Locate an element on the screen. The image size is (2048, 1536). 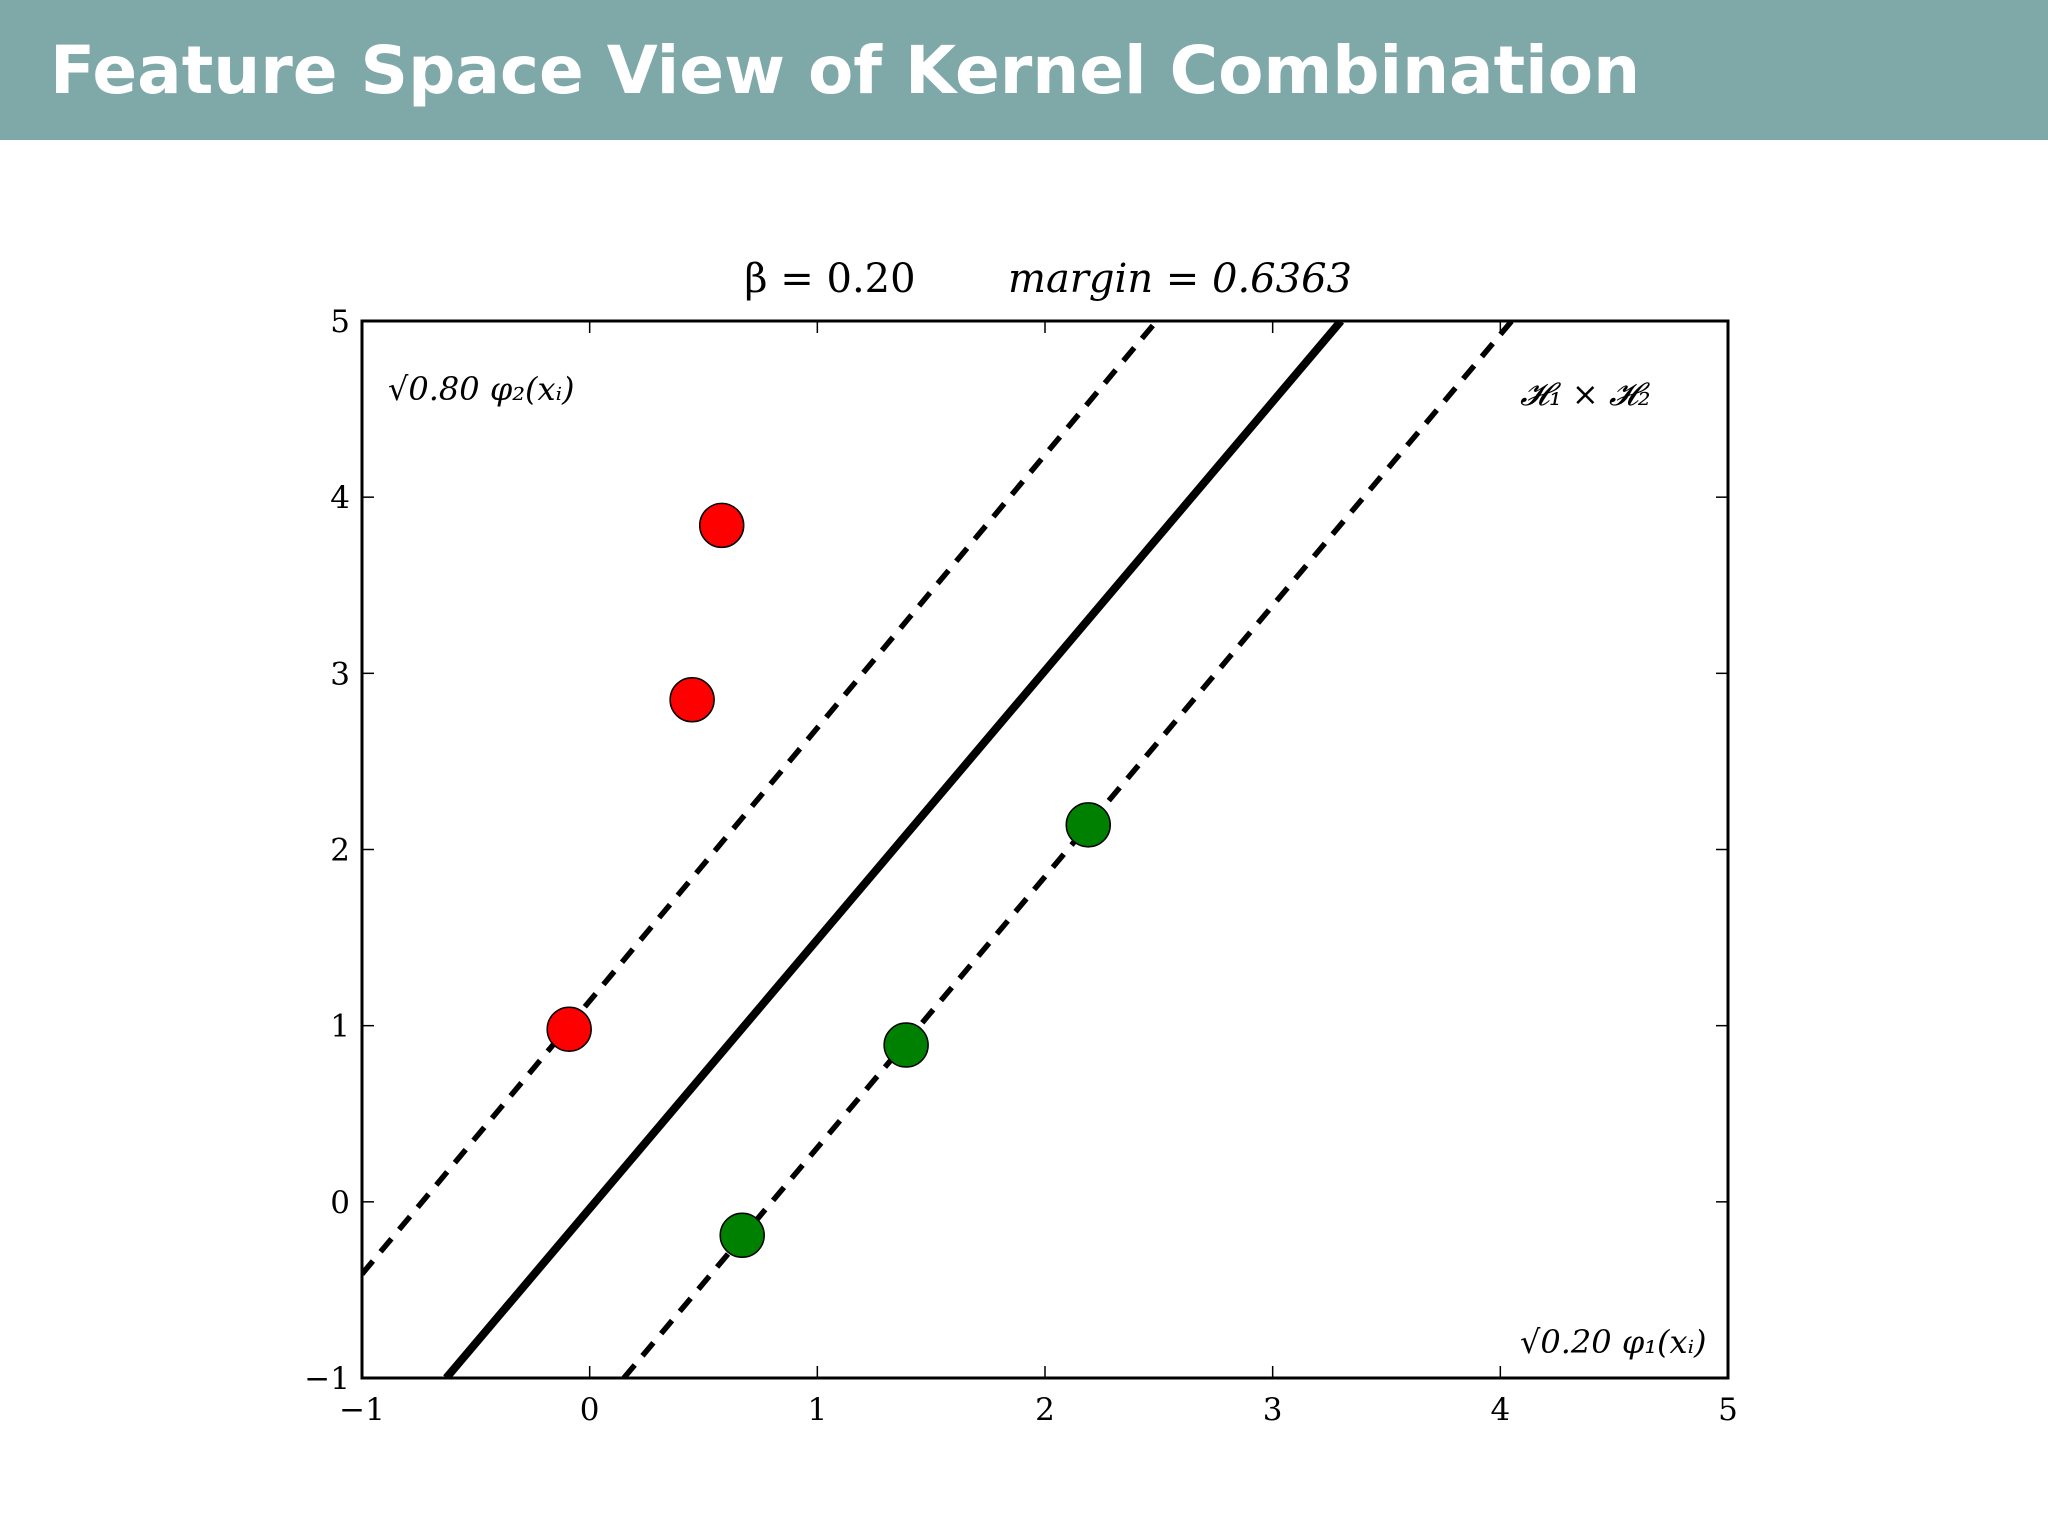
x-tick-label: 2 is located at coordinates (1045, 1410).